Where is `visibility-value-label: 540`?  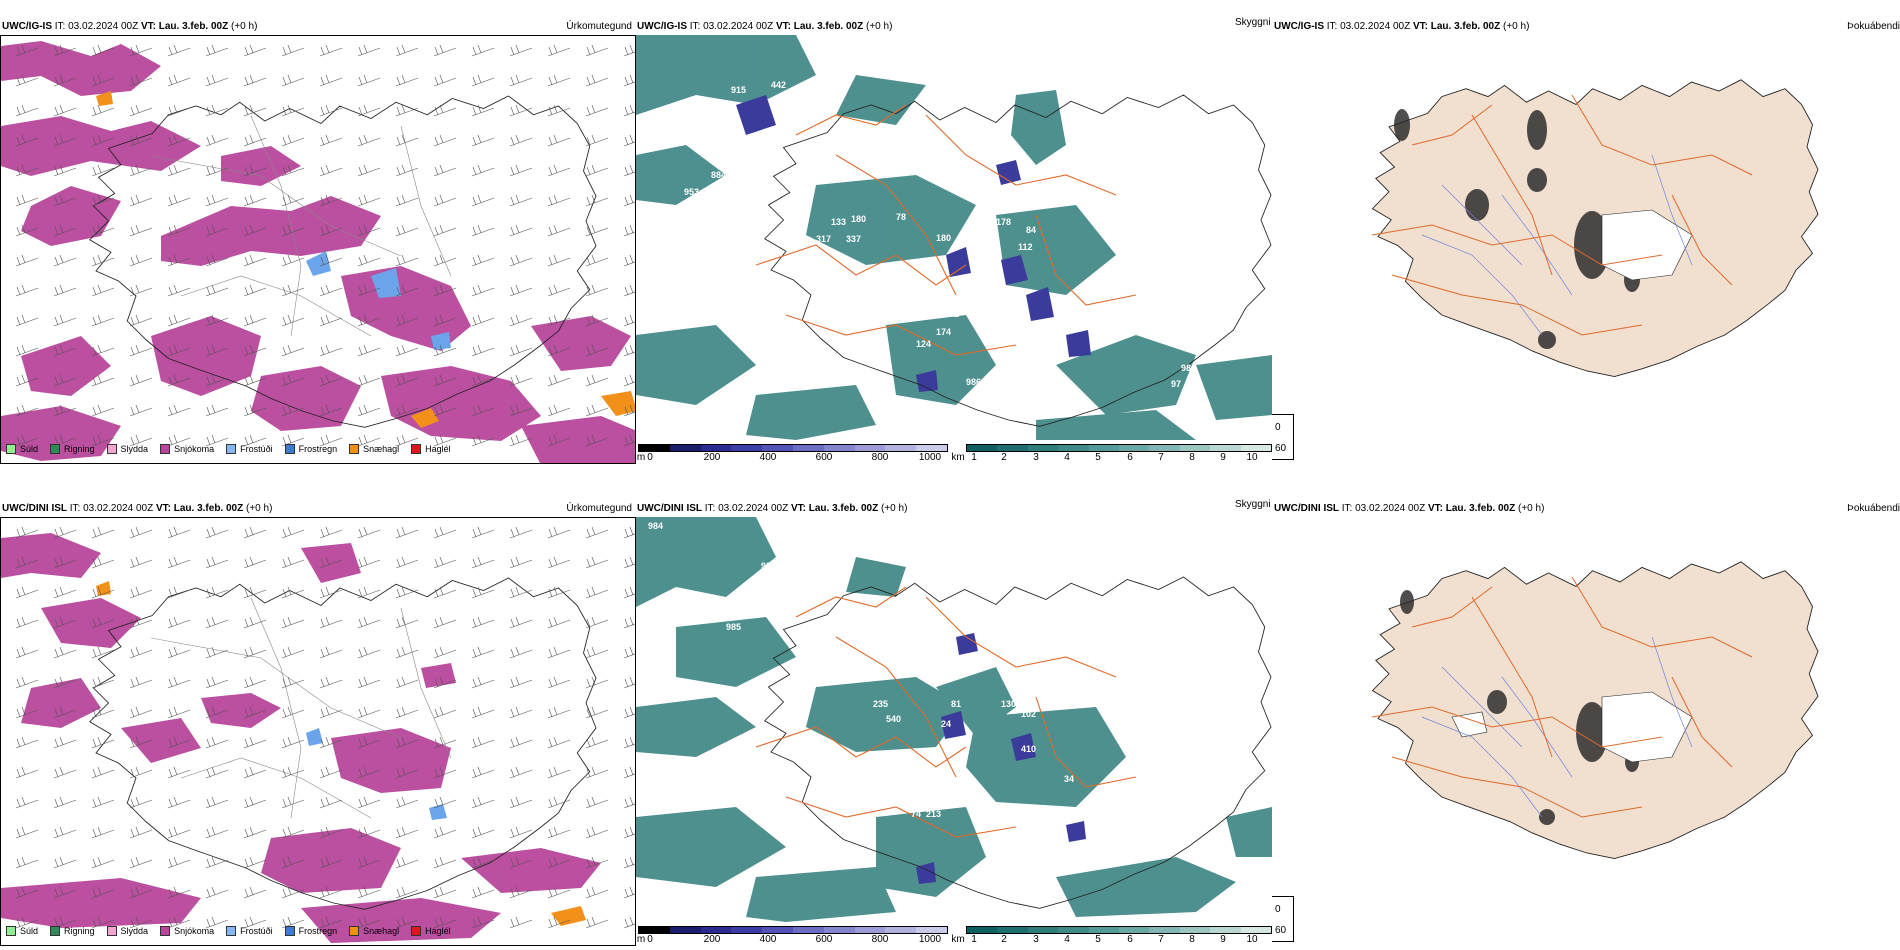 visibility-value-label: 540 is located at coordinates (893, 719).